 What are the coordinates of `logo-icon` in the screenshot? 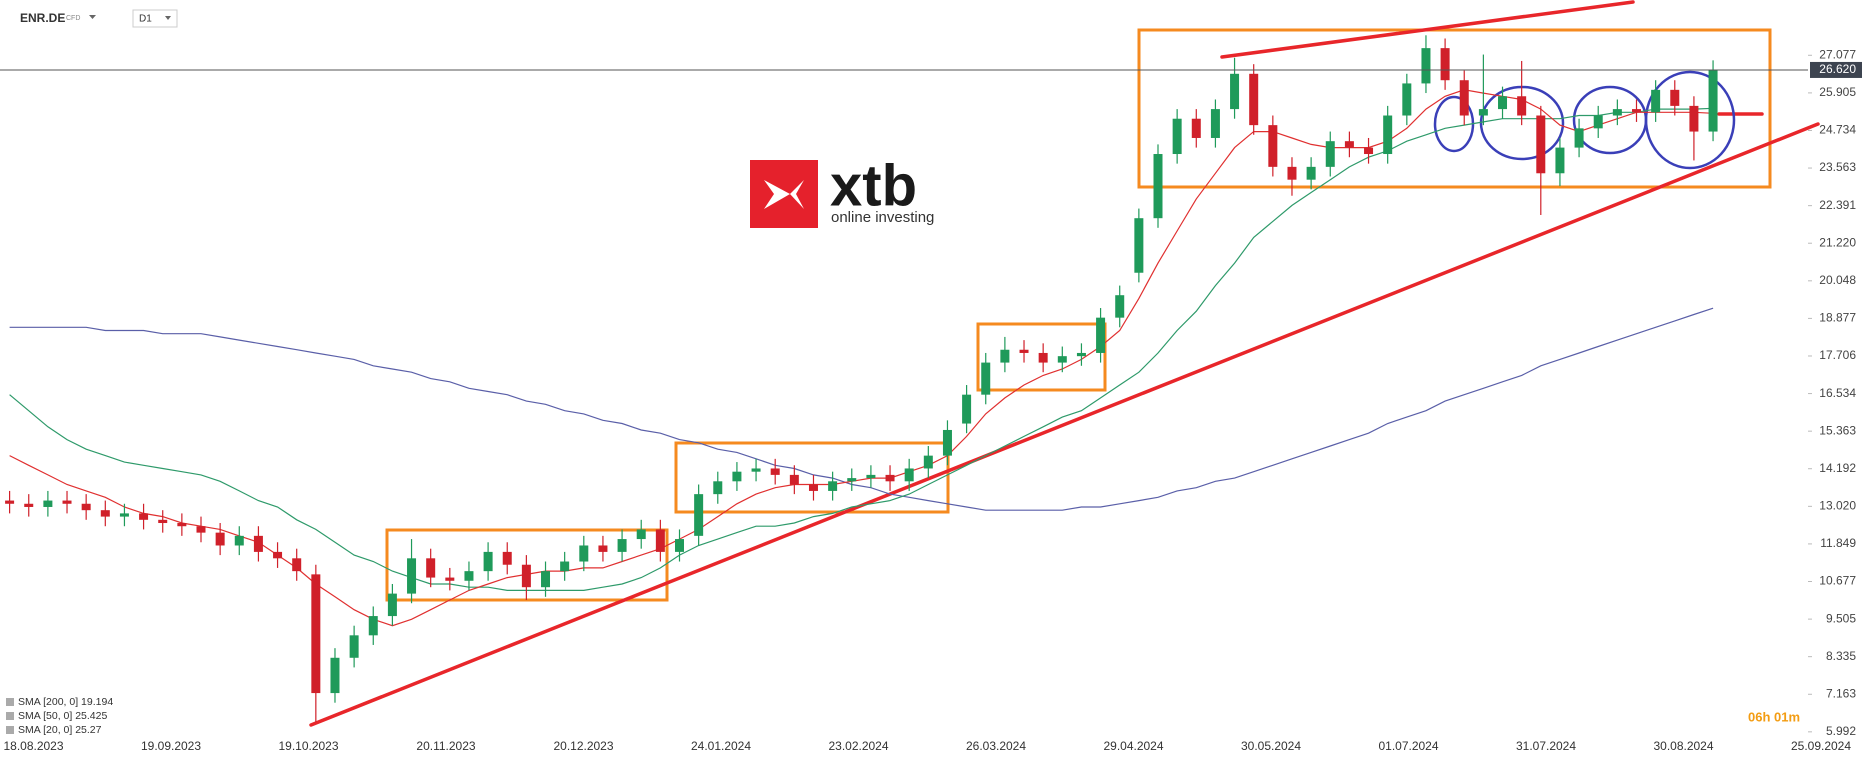 It's located at (784, 194).